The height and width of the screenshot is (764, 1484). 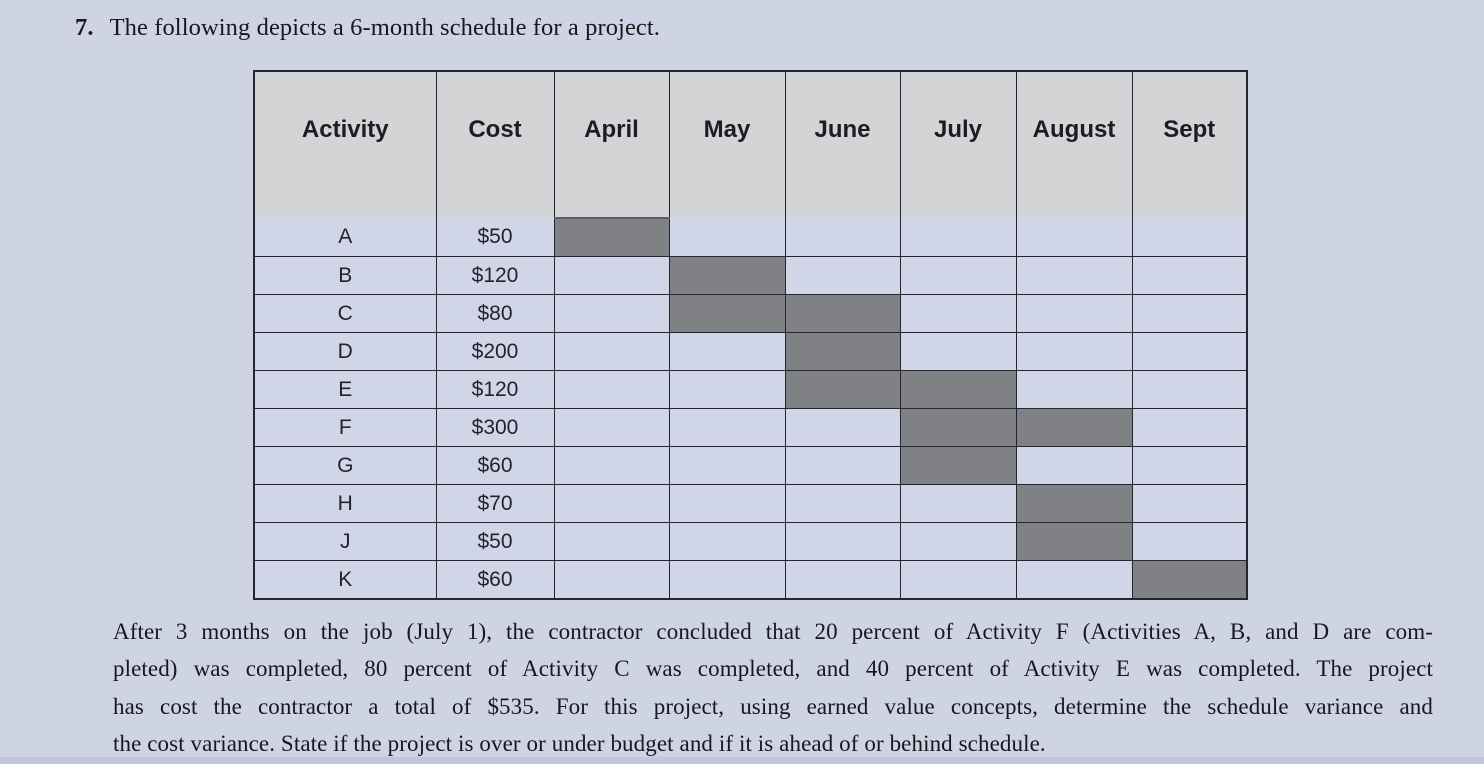 I want to click on column-header-june: June, so click(x=842, y=144).